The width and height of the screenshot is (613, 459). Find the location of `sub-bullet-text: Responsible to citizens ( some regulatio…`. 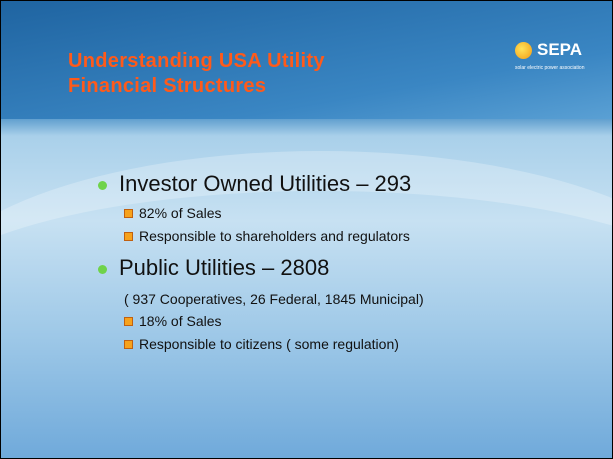

sub-bullet-text: Responsible to citizens ( some regulatio… is located at coordinates (269, 344).